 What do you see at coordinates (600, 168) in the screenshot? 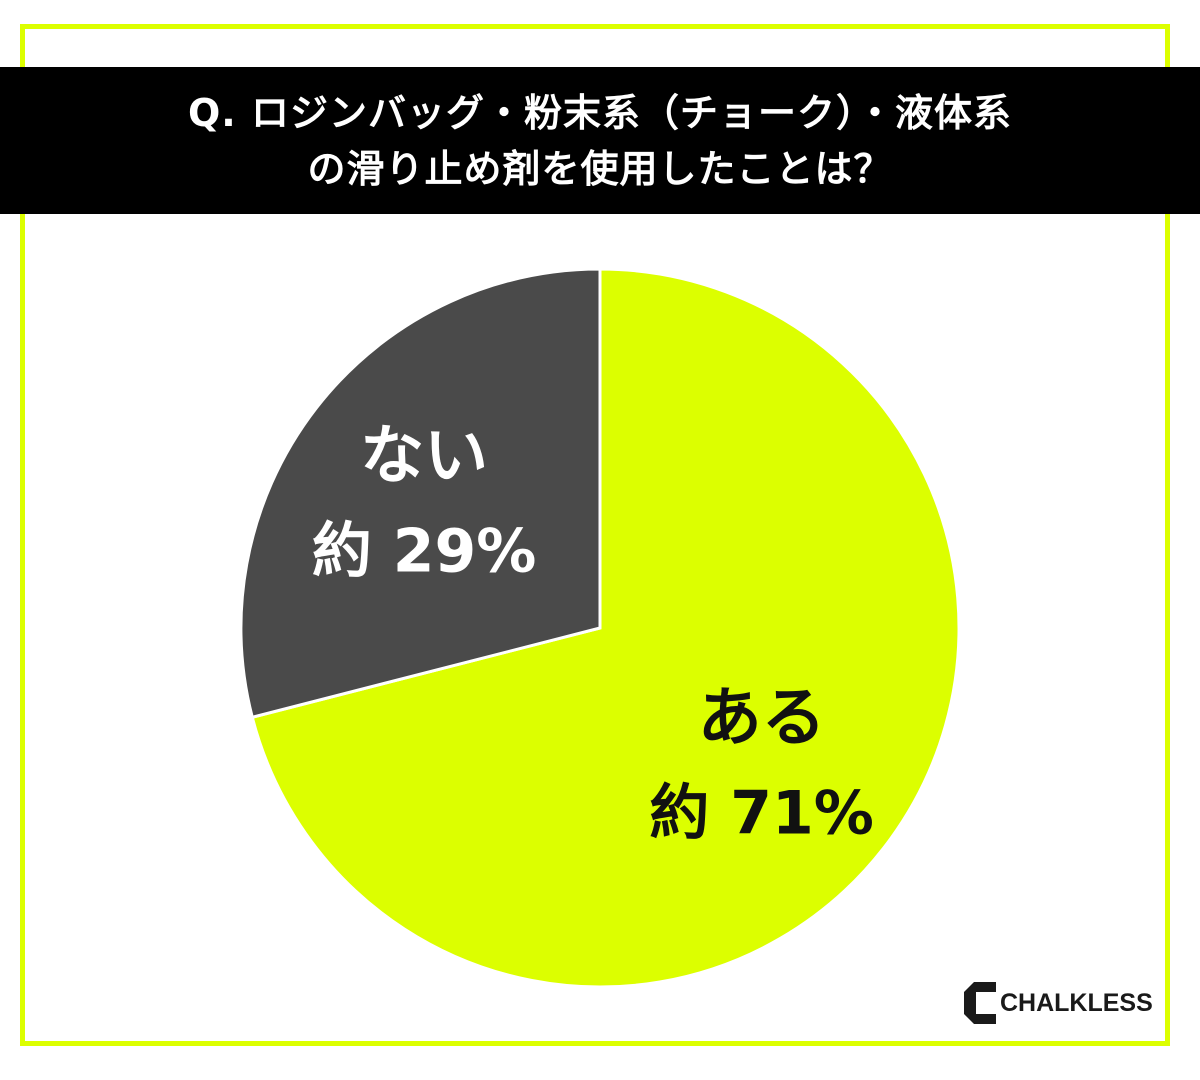
I see `title-line-2: の滑り止め剤を使用したことは？` at bounding box center [600, 168].